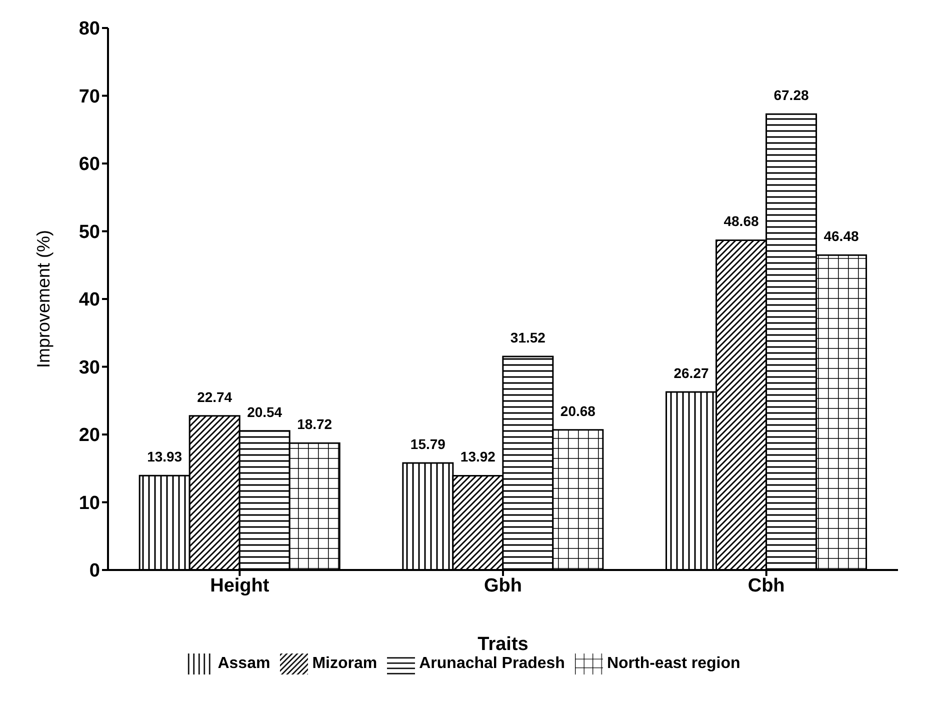 This screenshot has width=945, height=702. Describe the element at coordinates (578, 410) in the screenshot. I see `data-label: 20.68` at that location.